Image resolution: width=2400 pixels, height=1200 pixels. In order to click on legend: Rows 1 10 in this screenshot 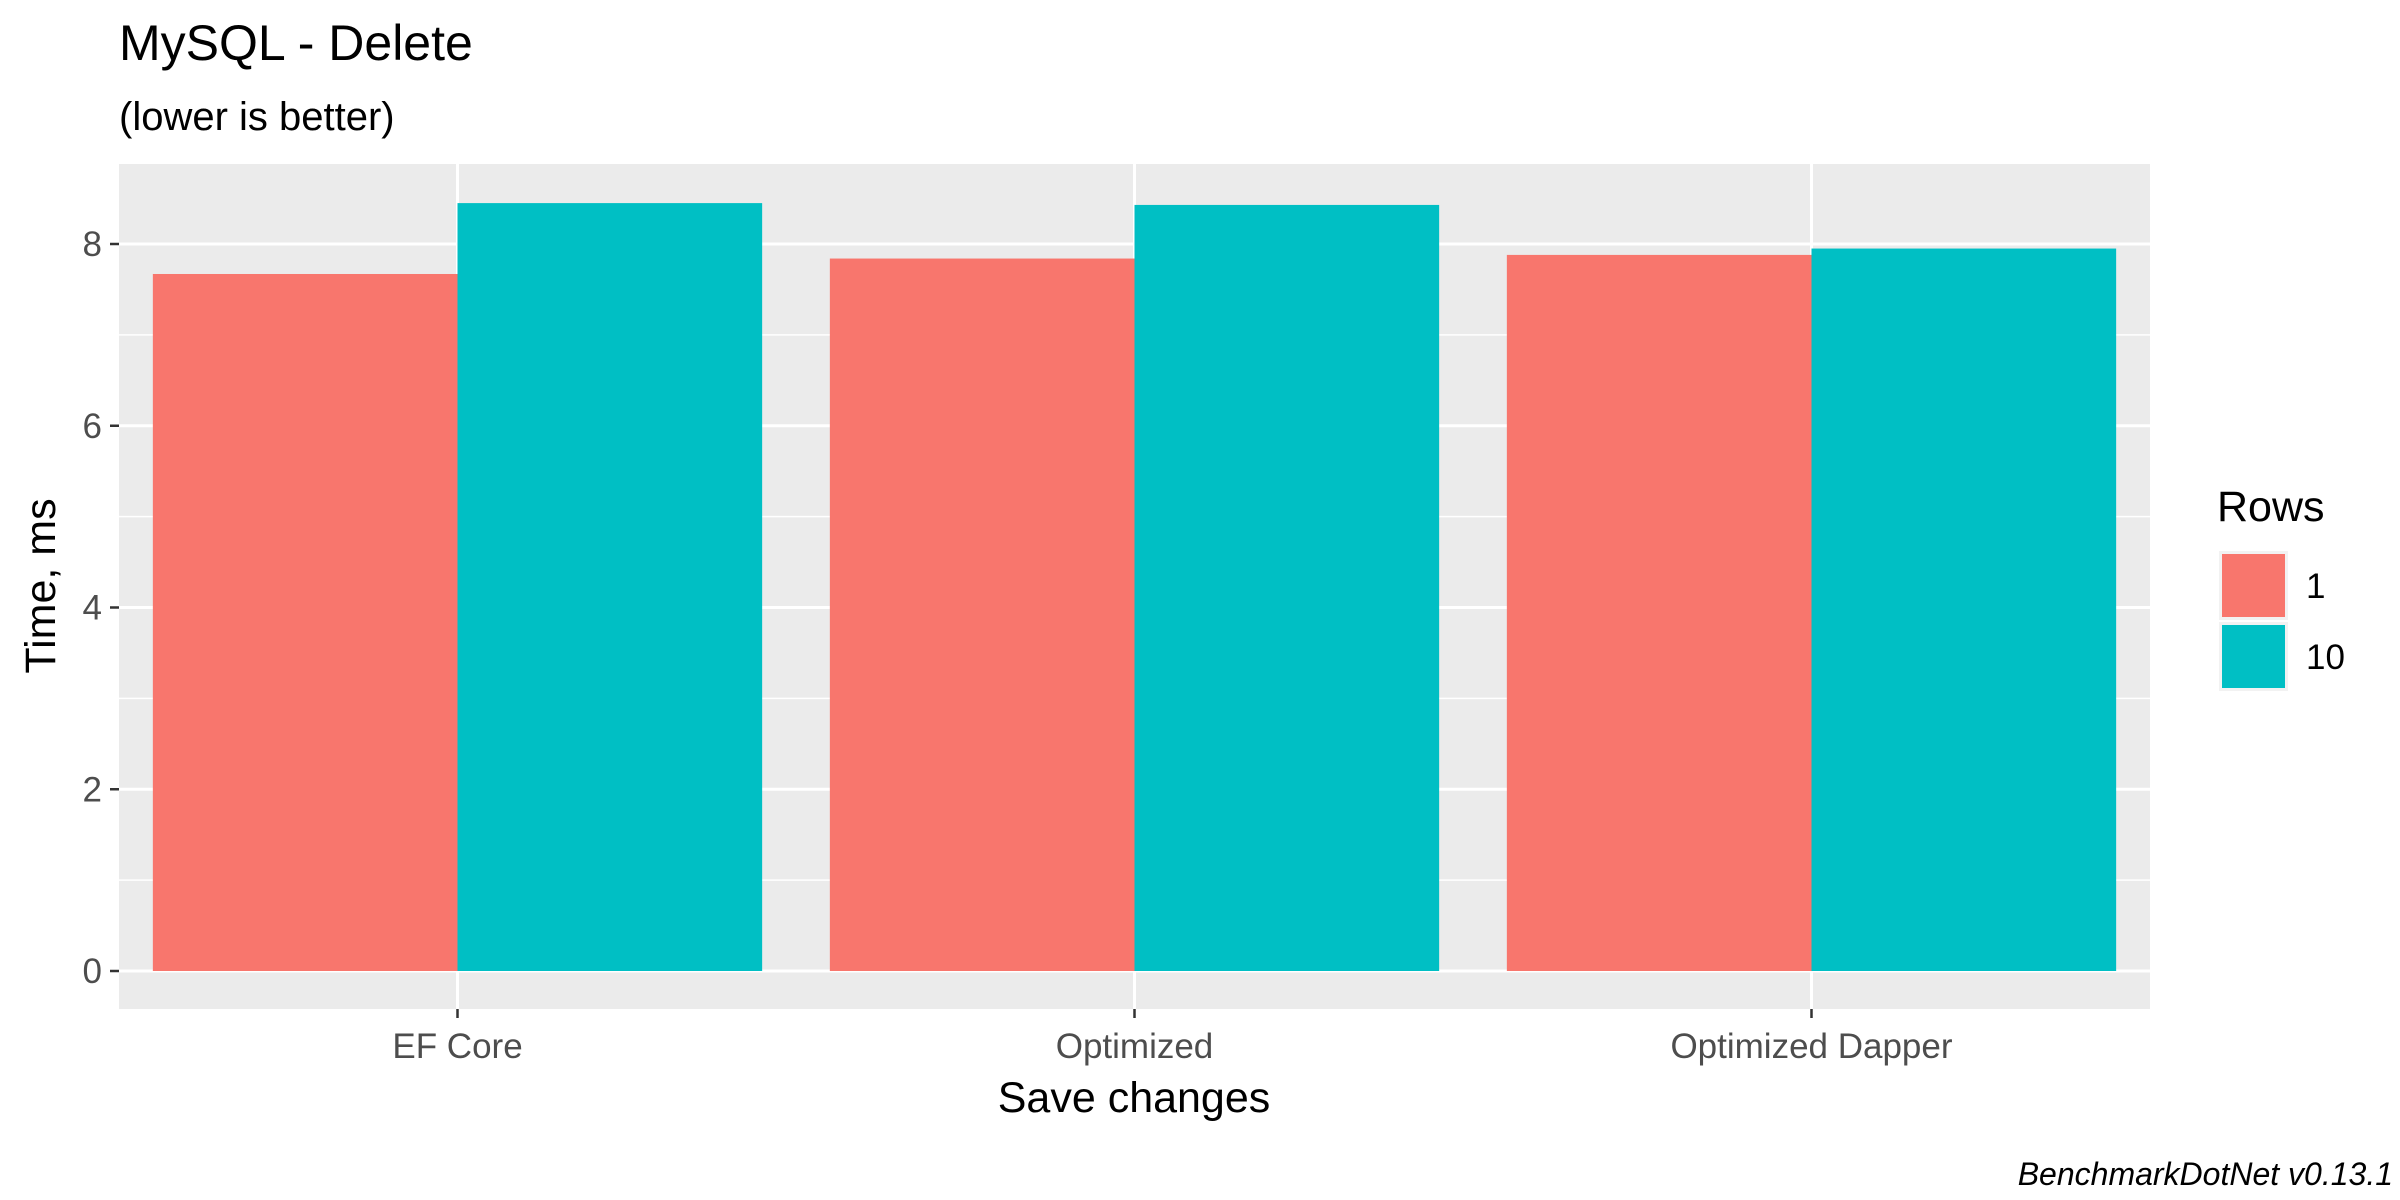, I will do `click(2281, 587)`.